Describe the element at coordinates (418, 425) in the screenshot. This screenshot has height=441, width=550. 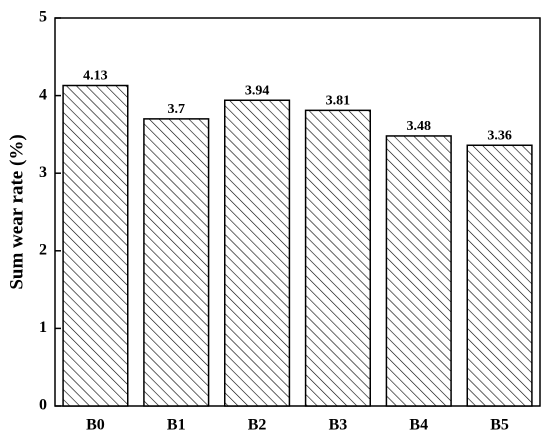
I see `x-tick-label: B4` at that location.